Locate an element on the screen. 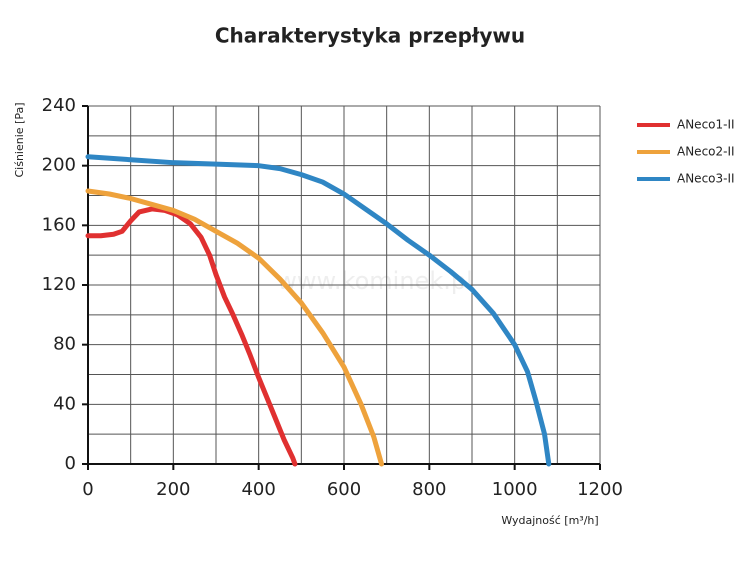  legend-label: ANeco1-II is located at coordinates (706, 125).